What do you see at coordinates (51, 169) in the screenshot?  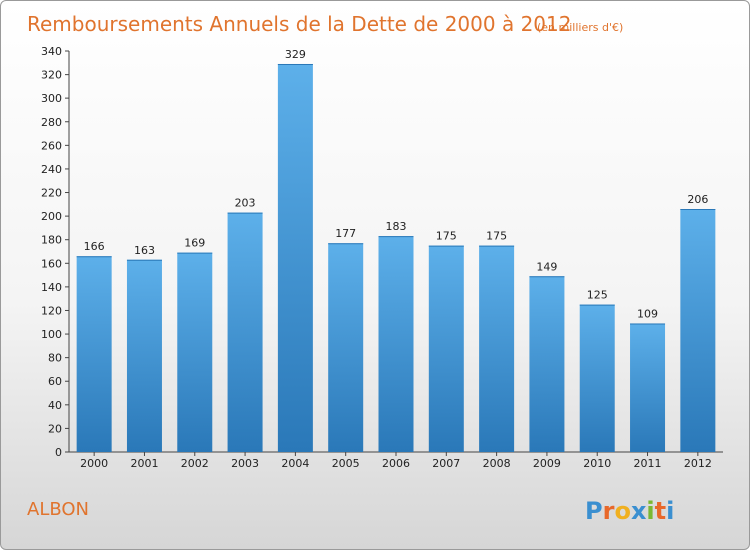 I see `y-tick-label: 240` at bounding box center [51, 169].